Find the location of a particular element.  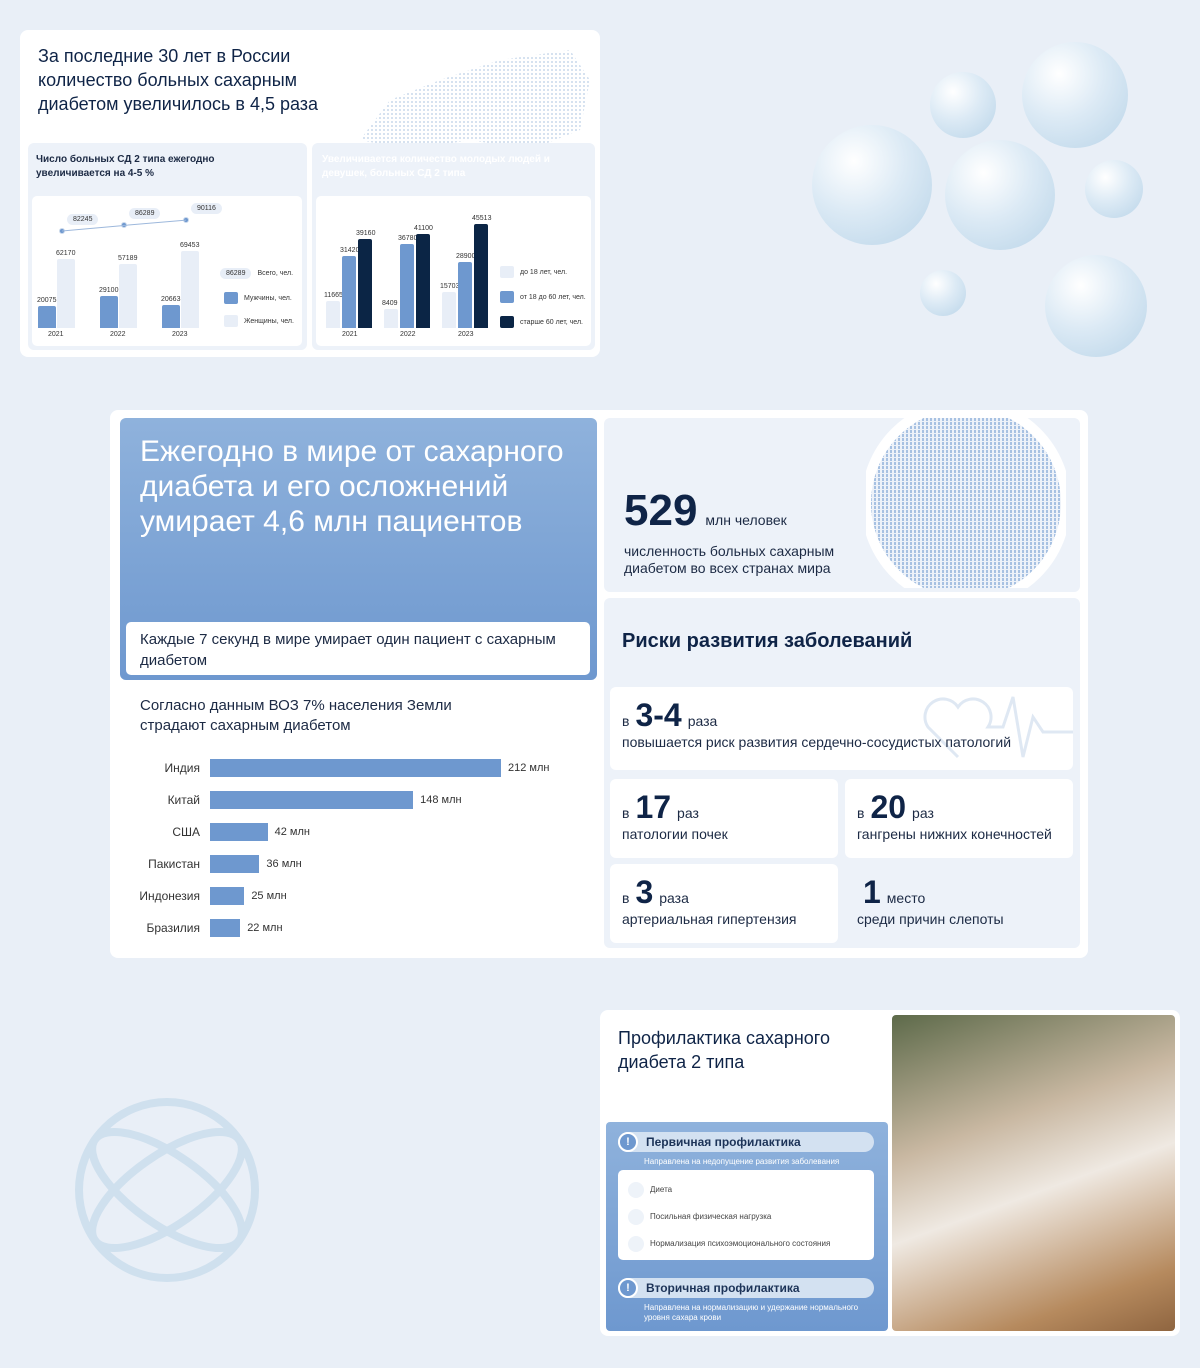

line-label: 90116 is located at coordinates (206, 209).